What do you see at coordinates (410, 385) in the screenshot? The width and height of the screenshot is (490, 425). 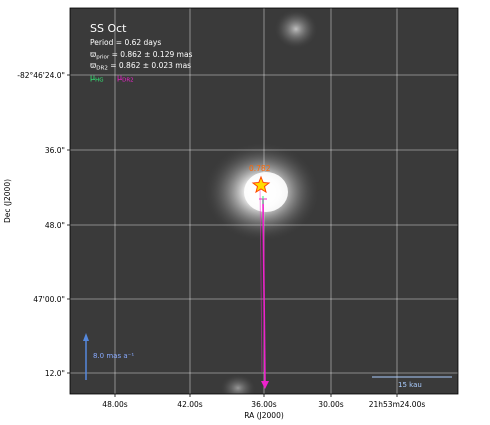 I see `scale-bar-label: 15 kau` at bounding box center [410, 385].